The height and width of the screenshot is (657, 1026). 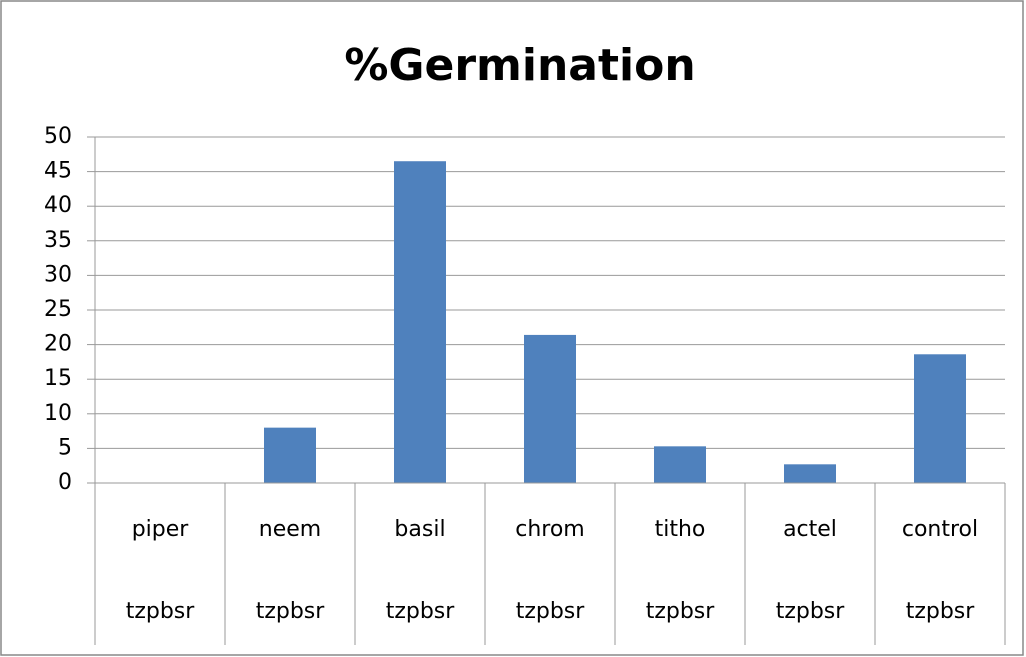 I want to click on y-tick-label: 10, so click(x=58, y=413).